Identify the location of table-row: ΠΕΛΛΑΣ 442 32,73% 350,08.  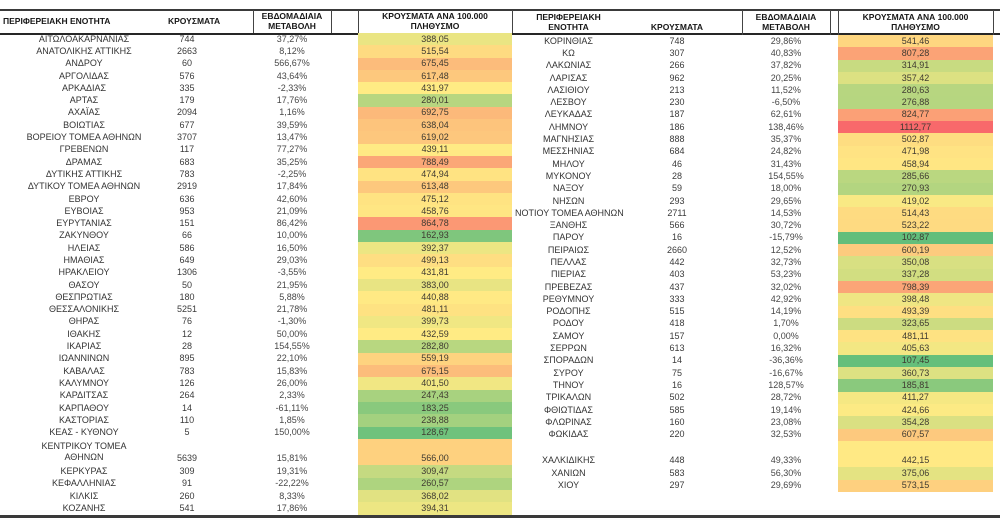
(754, 262).